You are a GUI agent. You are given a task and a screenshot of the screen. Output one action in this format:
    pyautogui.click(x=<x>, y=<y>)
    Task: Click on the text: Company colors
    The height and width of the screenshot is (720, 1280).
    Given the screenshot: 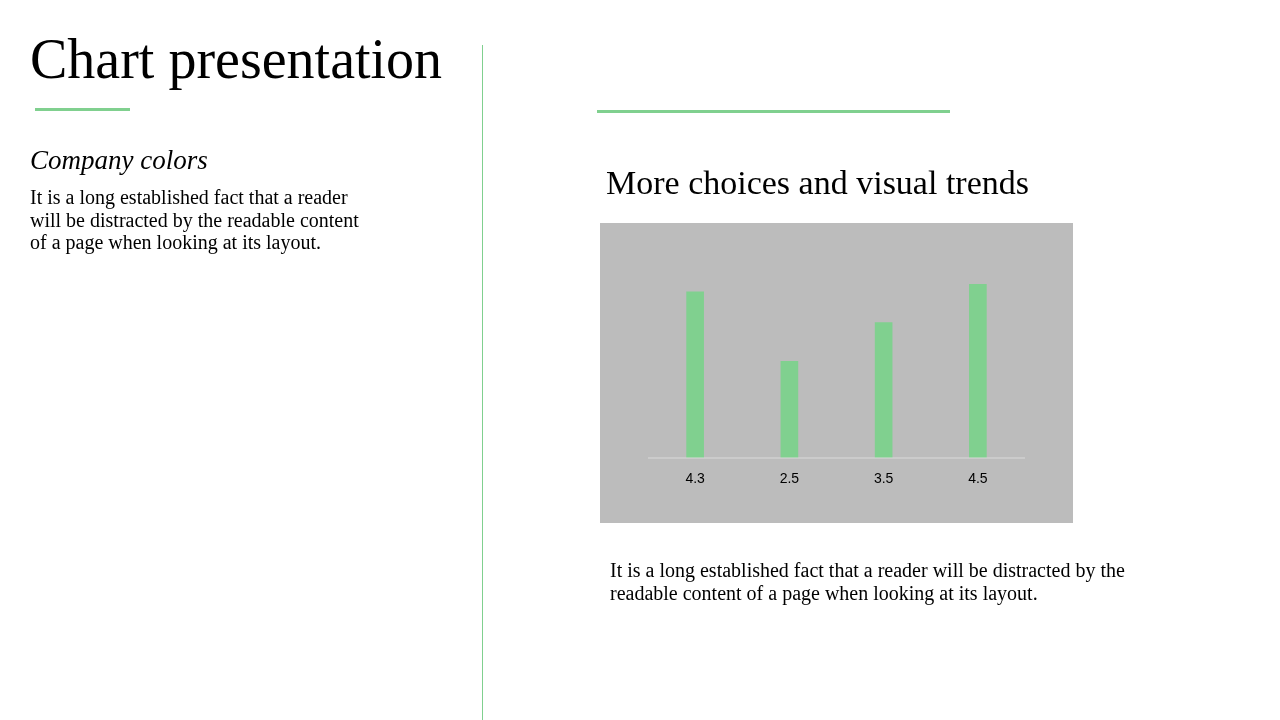 What is the action you would take?
    pyautogui.click(x=119, y=160)
    